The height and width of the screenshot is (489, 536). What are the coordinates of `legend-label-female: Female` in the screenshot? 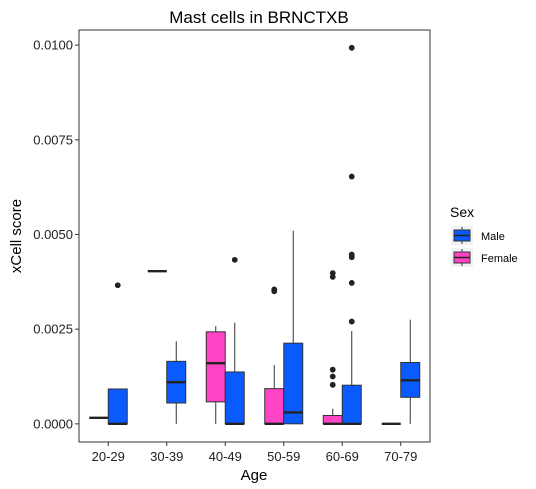 It's located at (499, 259).